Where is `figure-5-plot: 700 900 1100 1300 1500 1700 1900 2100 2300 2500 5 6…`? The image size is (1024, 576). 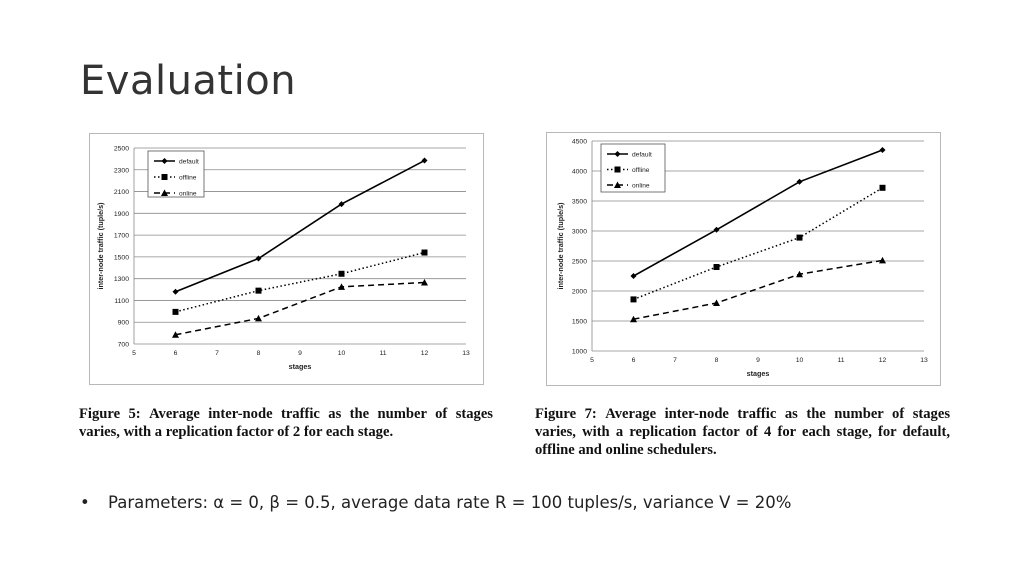
figure-5-plot: 700 900 1100 1300 1500 1700 1900 2100 2300 2500 5 6… is located at coordinates (283, 259).